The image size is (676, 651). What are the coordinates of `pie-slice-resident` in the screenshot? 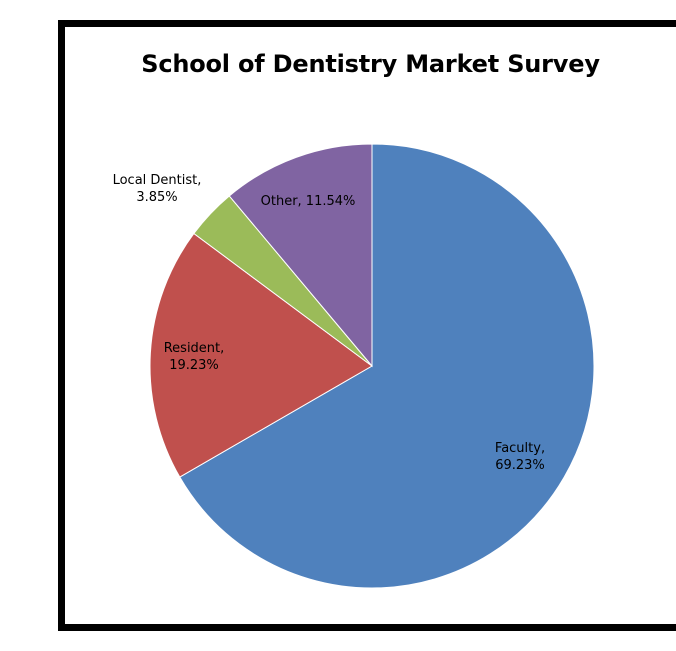 It's located at (261, 355).